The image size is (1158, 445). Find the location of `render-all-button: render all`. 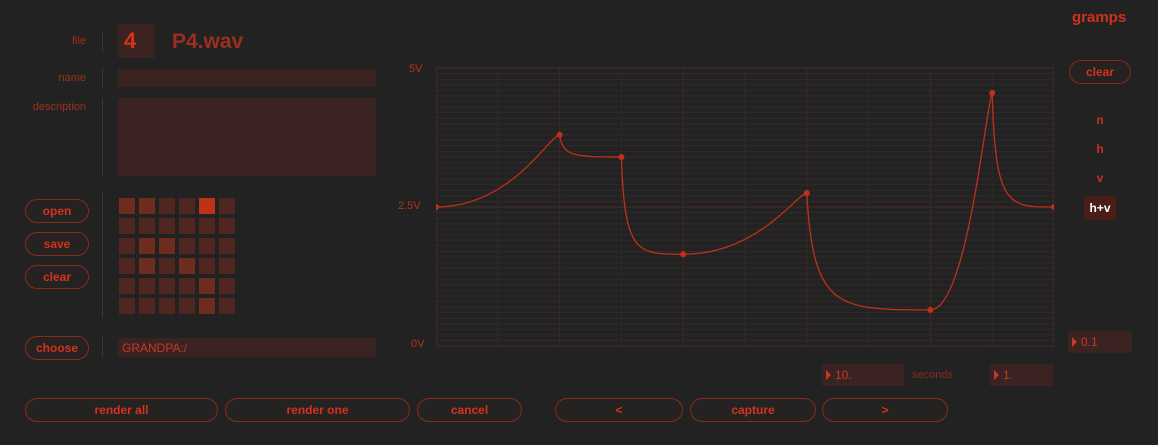

render-all-button: render all is located at coordinates (121, 410).